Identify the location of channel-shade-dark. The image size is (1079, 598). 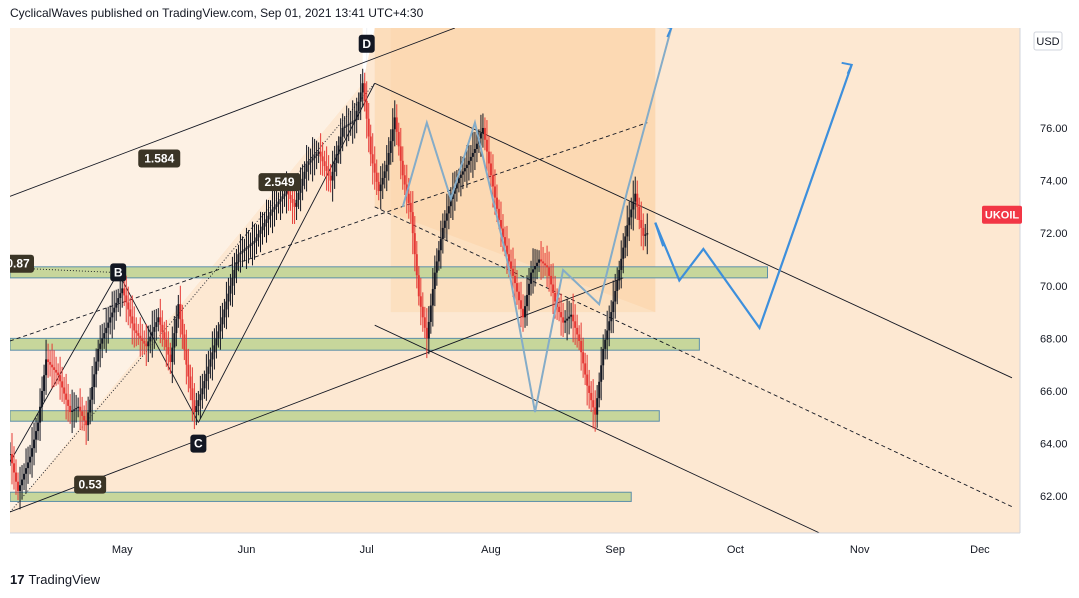
(515, 170).